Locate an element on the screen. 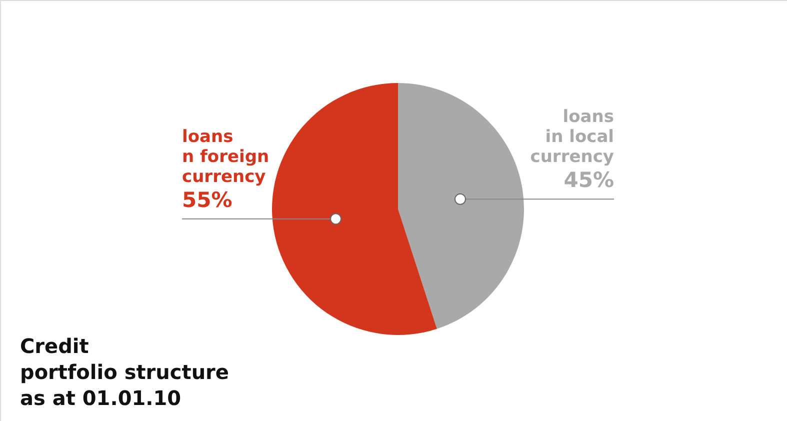 Image resolution: width=787 pixels, height=421 pixels. slice-label: loans n foreign currency is located at coordinates (226, 156).